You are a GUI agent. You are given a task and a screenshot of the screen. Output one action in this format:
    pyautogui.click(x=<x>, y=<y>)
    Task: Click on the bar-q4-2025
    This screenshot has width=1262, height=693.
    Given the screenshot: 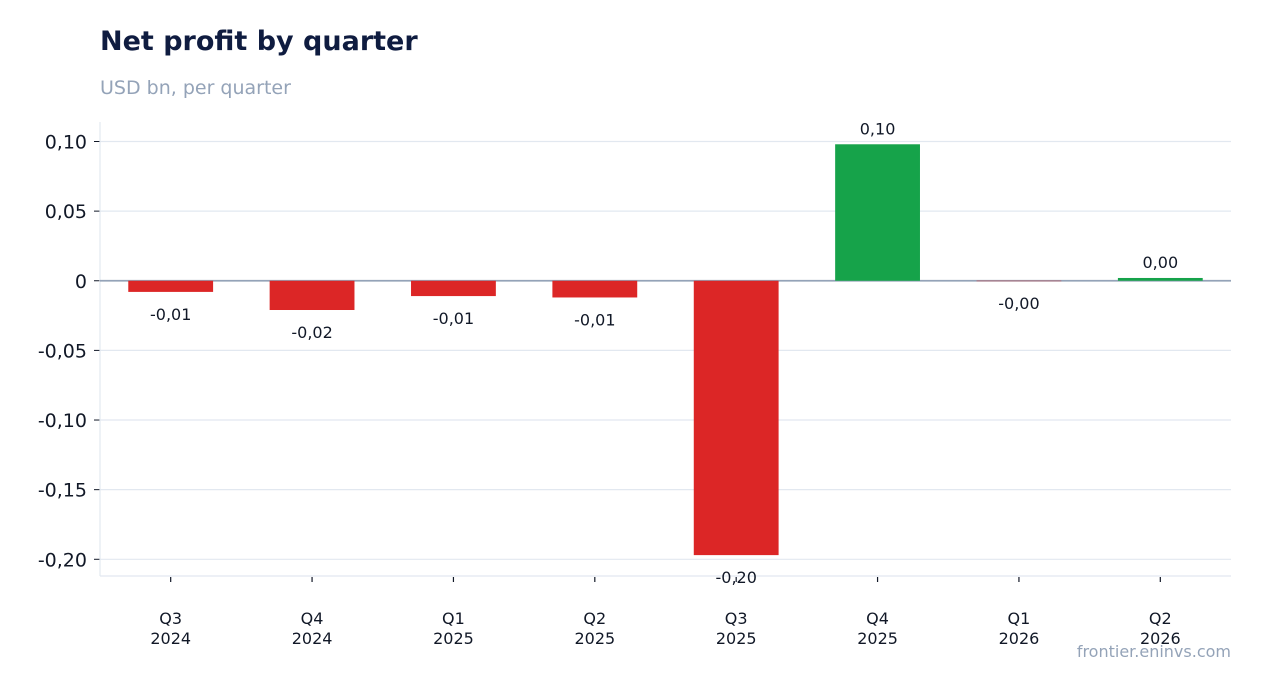 What is the action you would take?
    pyautogui.click(x=877, y=212)
    